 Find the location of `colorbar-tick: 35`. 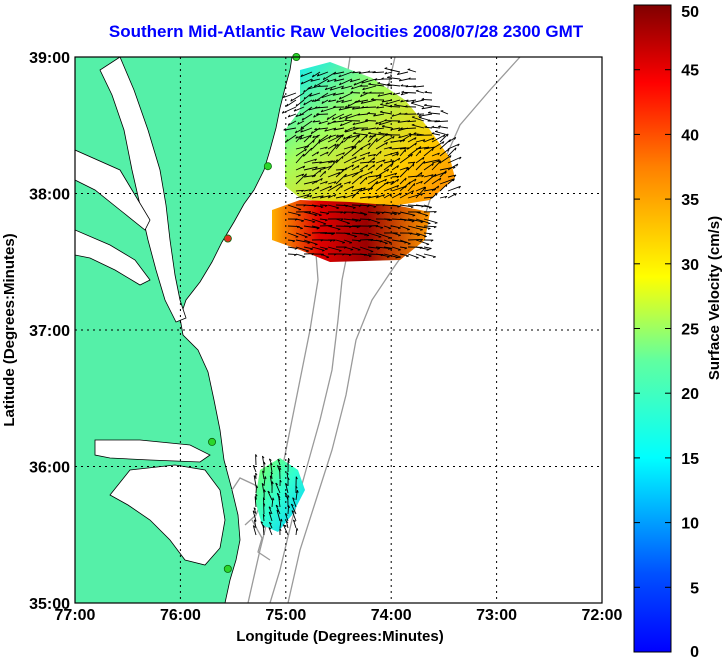

colorbar-tick: 35 is located at coordinates (690, 200).